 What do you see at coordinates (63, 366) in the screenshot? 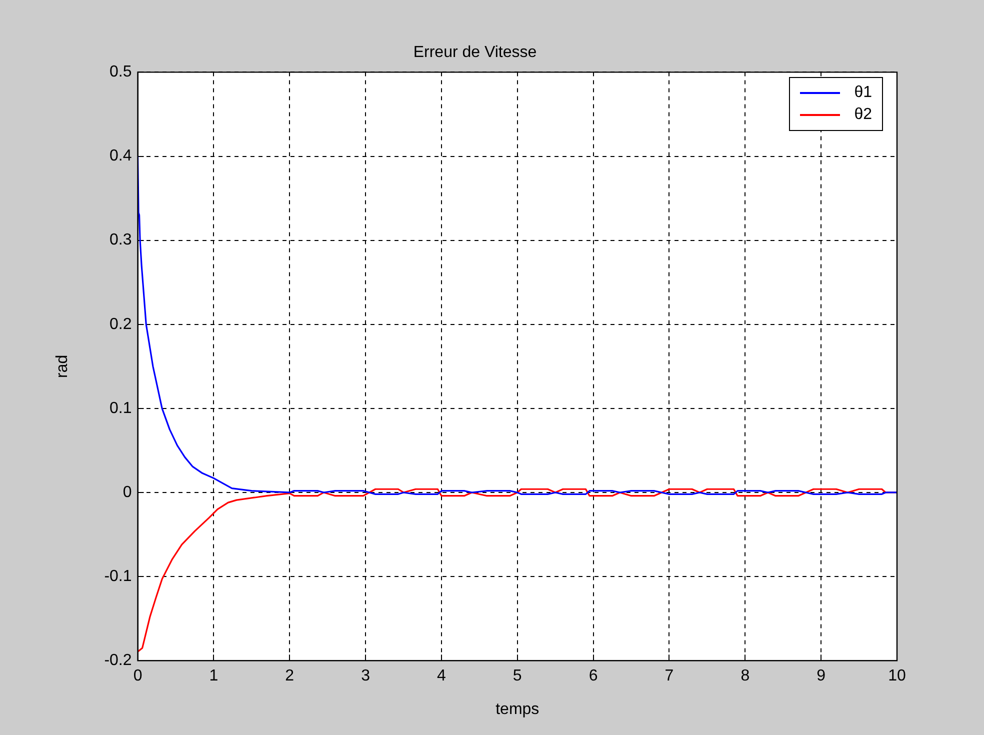
I see `y-axis-title: rad` at bounding box center [63, 366].